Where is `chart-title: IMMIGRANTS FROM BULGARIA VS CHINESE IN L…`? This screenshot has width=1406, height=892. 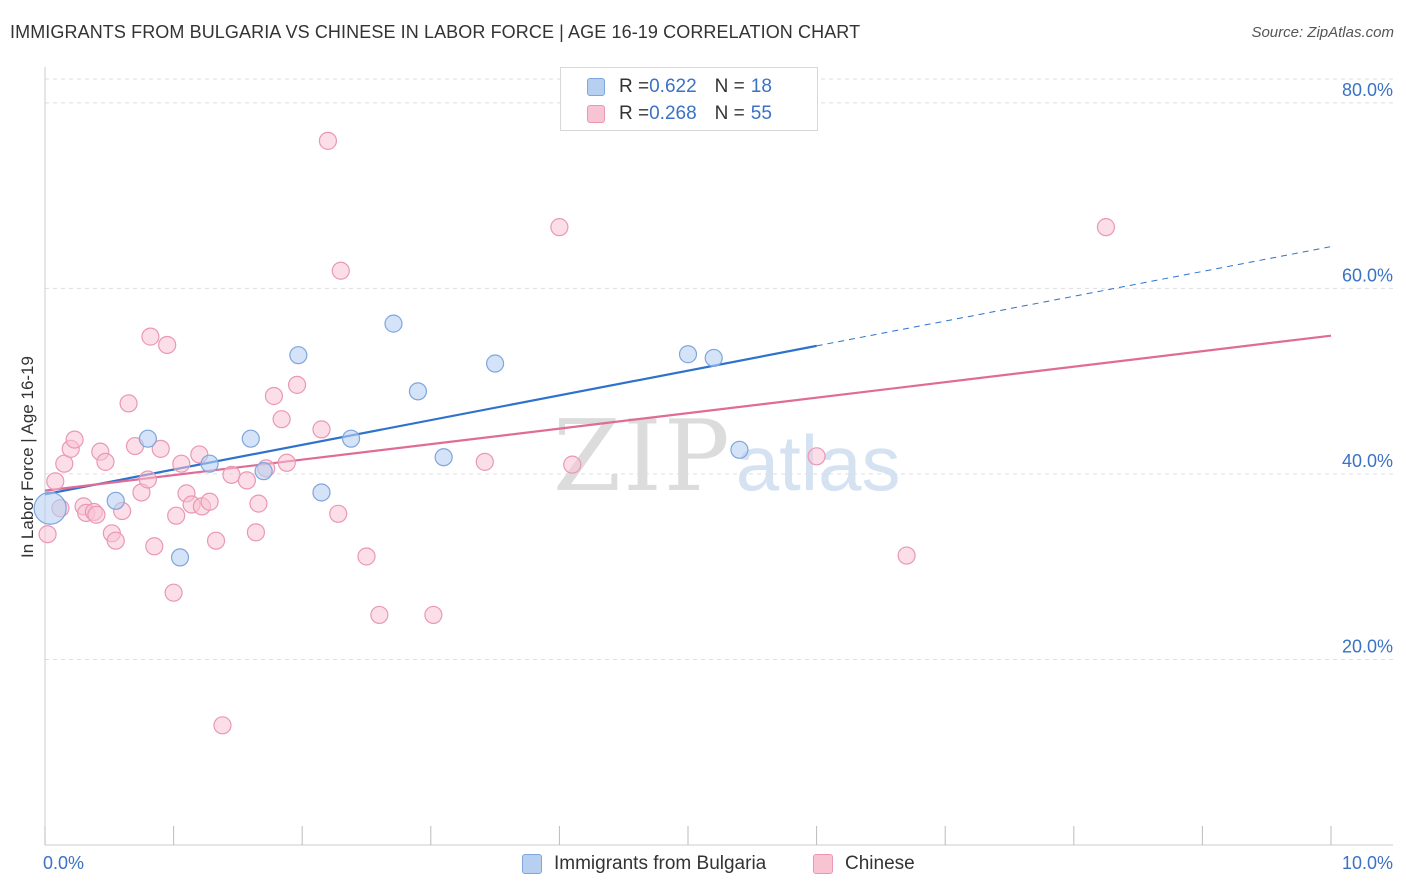
chart-title: IMMIGRANTS FROM BULGARIA VS CHINESE IN L… is located at coordinates (435, 32).